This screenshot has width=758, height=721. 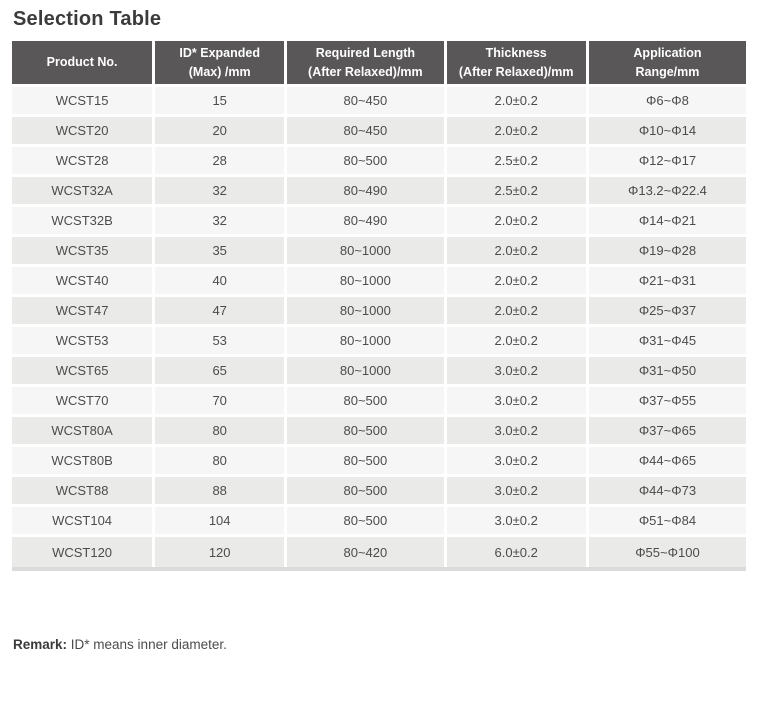 I want to click on table-row: WCST15 15 80~450 2.0±0.2 Φ6~Φ8, so click(x=379, y=102).